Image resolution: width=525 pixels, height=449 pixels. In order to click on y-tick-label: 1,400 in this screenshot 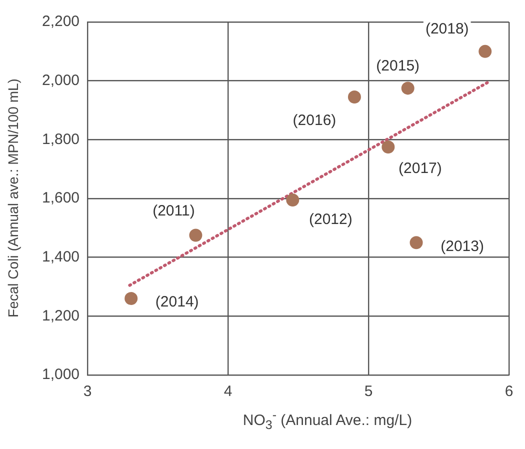, I will do `click(61, 257)`.